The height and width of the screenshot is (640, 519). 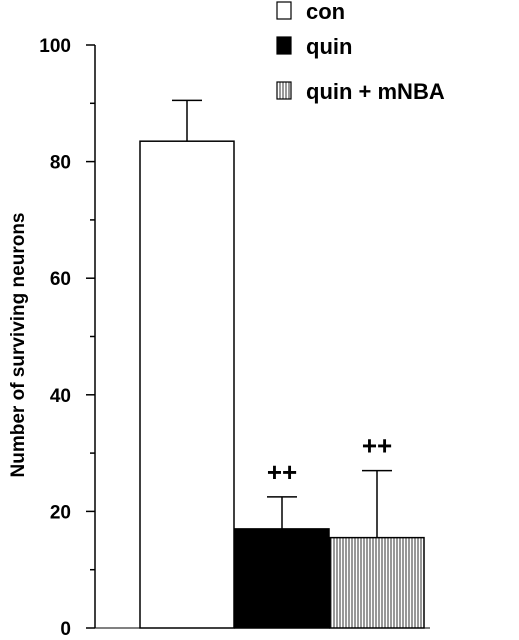 I want to click on y-tick-label: 40, so click(x=60, y=396).